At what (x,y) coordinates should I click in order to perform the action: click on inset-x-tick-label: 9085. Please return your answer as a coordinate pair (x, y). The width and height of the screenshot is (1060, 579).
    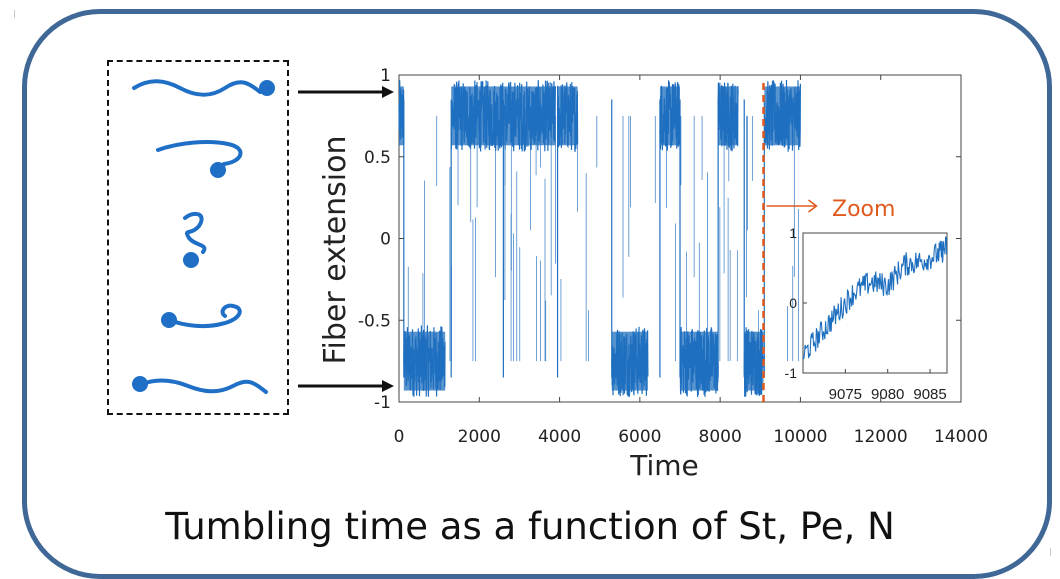
    Looking at the image, I should click on (929, 394).